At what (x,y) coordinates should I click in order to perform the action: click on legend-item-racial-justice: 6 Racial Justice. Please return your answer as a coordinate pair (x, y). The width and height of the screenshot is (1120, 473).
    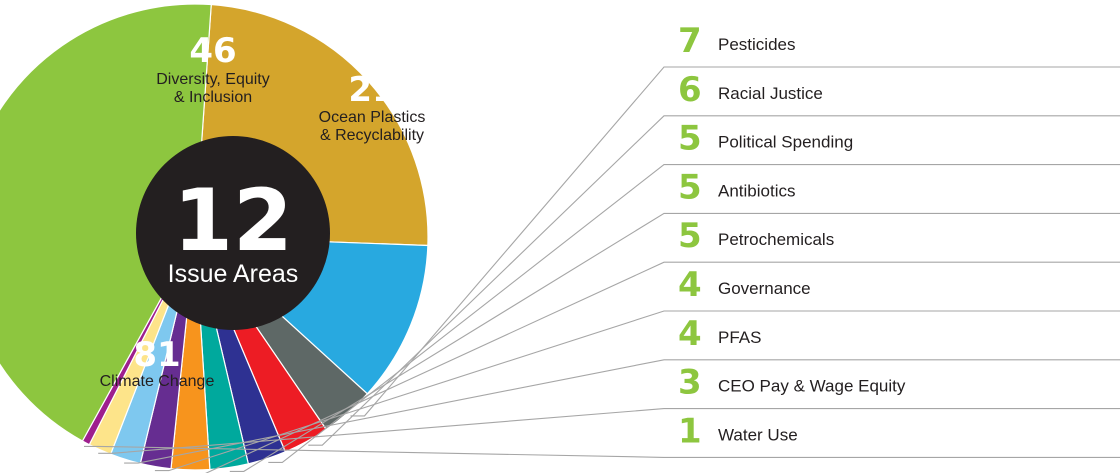
    Looking at the image, I should click on (750, 90).